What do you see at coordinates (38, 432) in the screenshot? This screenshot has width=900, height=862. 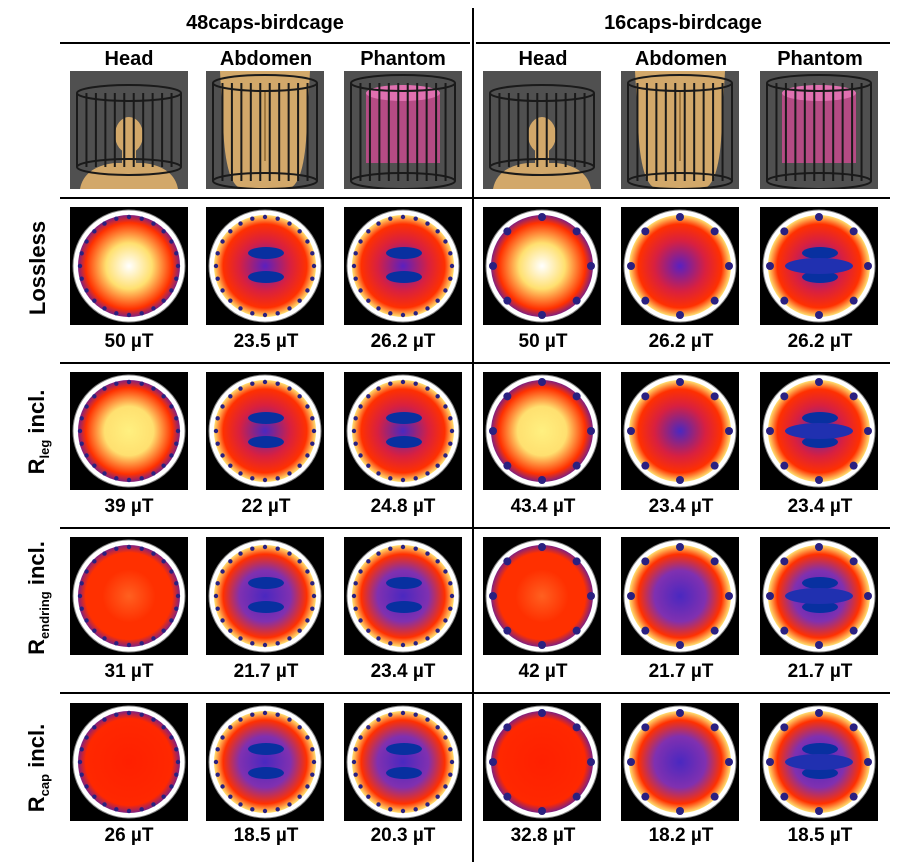 I see `row-label-rleg: Rleg incl.` at bounding box center [38, 432].